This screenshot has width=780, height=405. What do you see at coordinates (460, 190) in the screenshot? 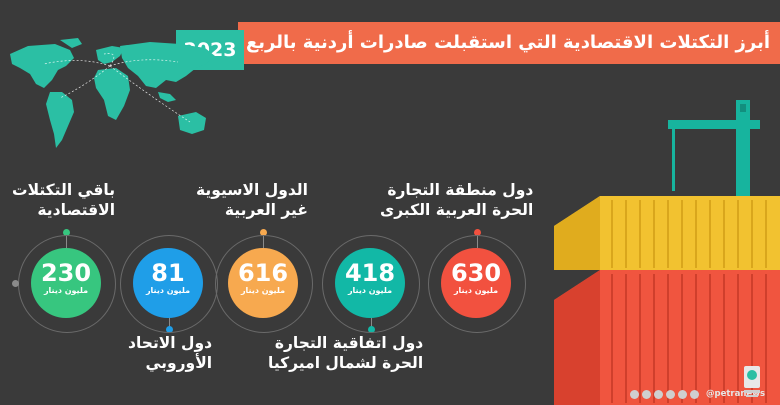
I see `label-line: دول منطقة التجارة` at bounding box center [460, 190].